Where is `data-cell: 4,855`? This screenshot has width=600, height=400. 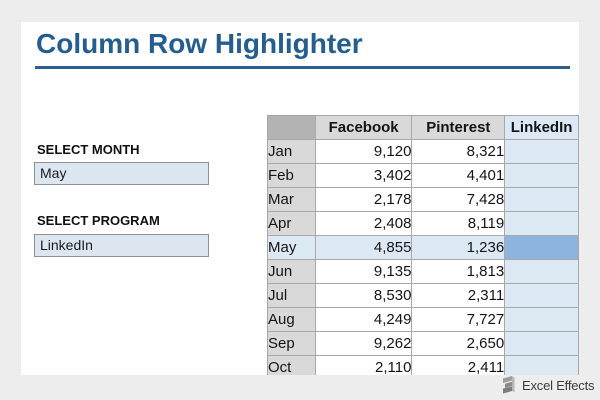
data-cell: 4,855 is located at coordinates (363, 247).